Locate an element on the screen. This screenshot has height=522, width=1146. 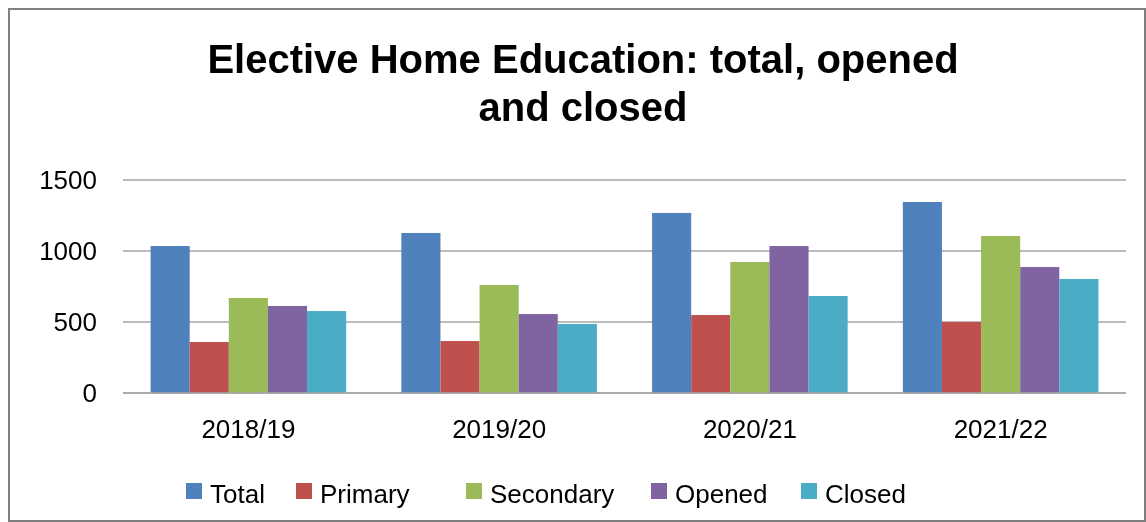
x-tick-label: 2018/19 is located at coordinates (248, 429).